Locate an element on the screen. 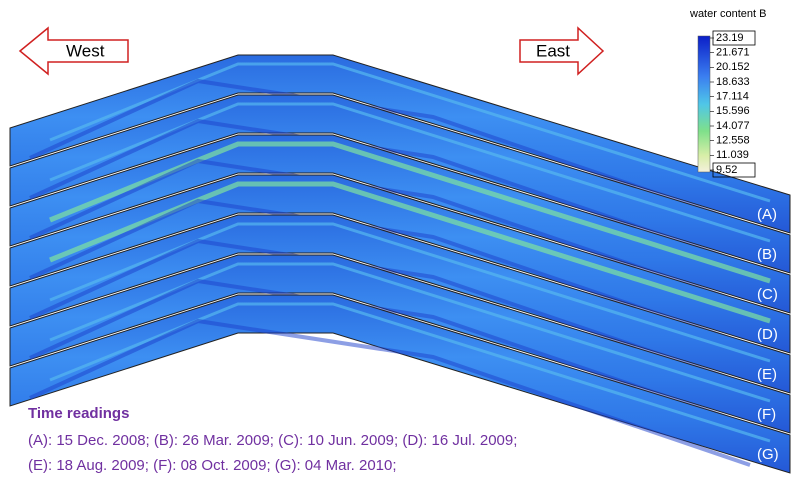 This screenshot has width=794, height=481. colorbar-tick-label: 15.596 is located at coordinates (733, 111).